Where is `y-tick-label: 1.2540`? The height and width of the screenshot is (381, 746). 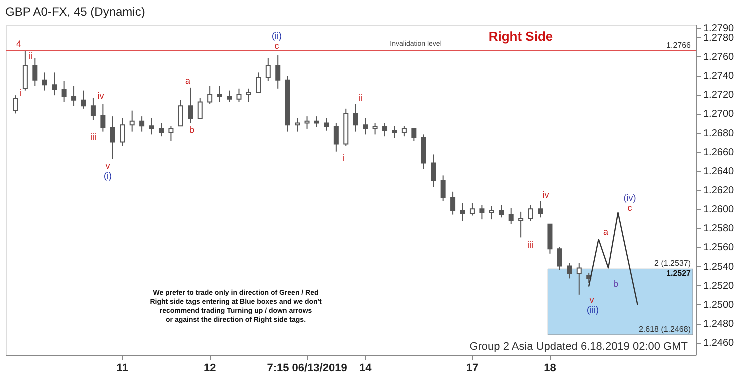
y-tick-label: 1.2540 is located at coordinates (719, 267).